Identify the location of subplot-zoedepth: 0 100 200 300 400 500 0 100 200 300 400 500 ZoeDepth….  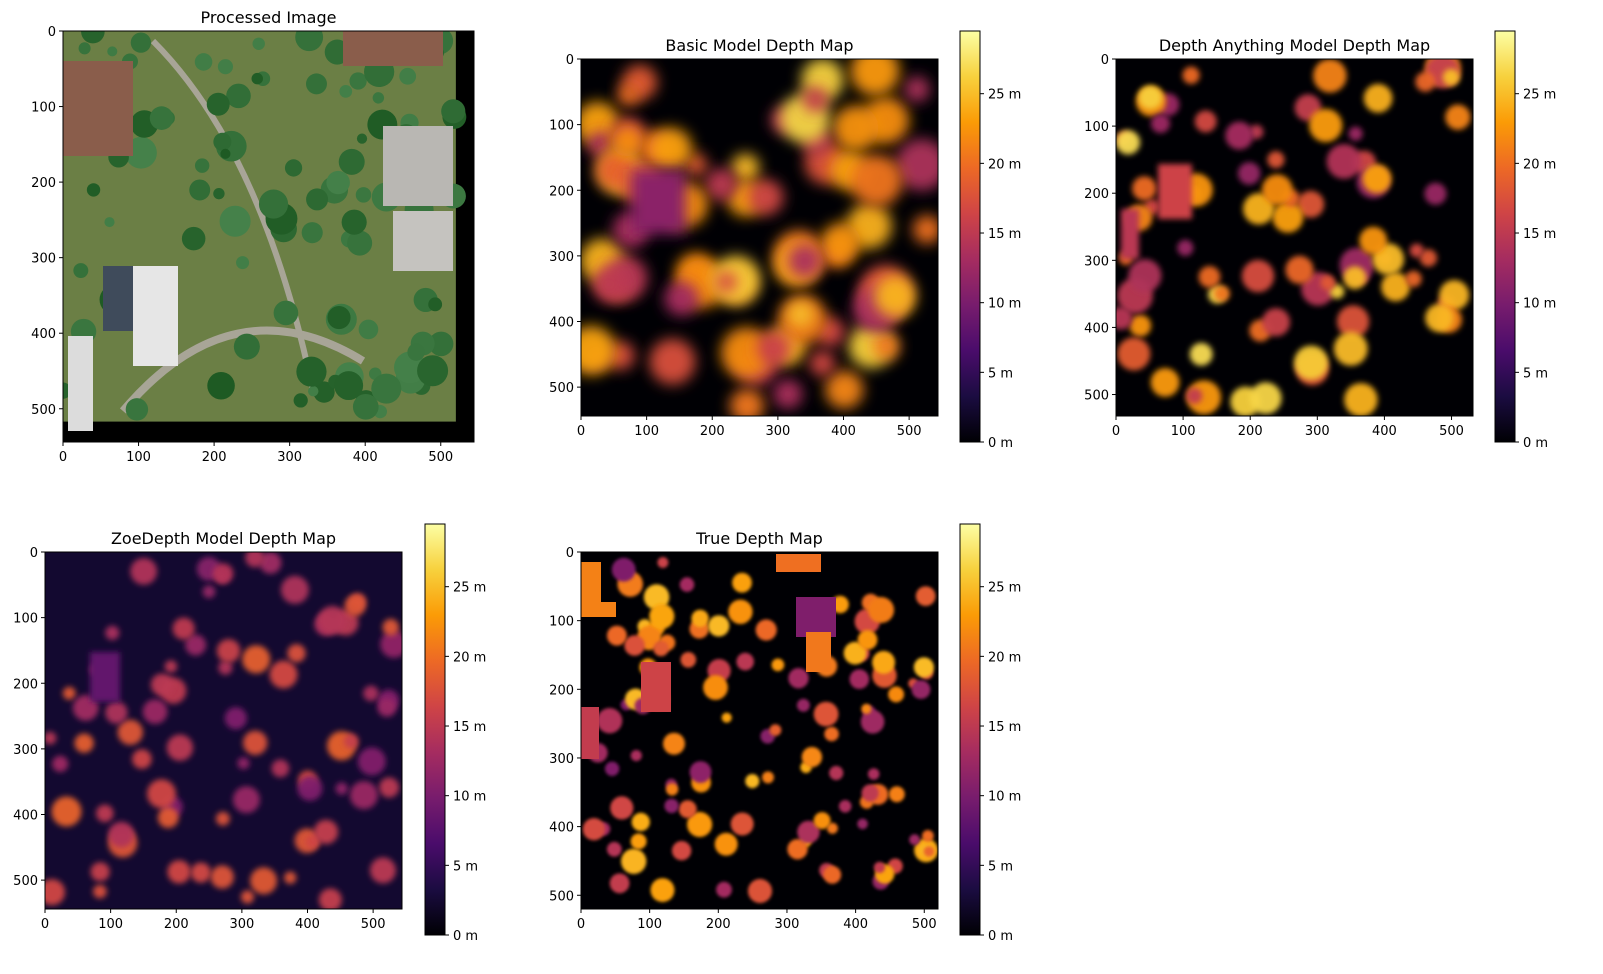
(249, 733).